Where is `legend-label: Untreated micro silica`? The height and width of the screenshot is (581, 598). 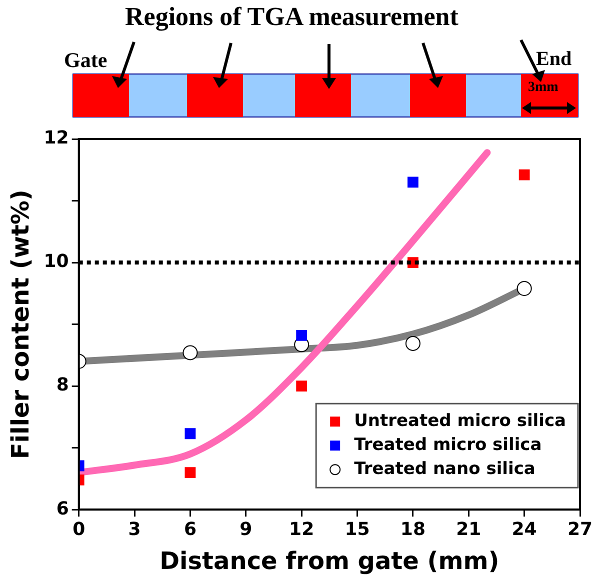
legend-label: Untreated micro silica is located at coordinates (460, 421).